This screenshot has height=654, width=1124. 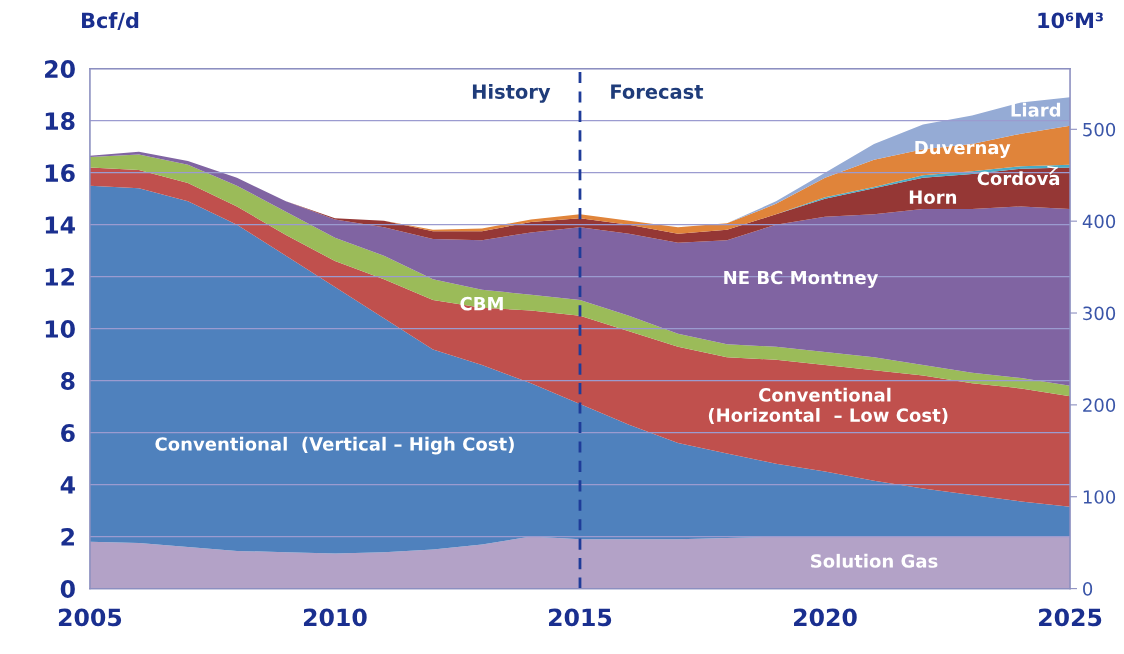 I want to click on series-label: Cordova, so click(x=1018, y=178).